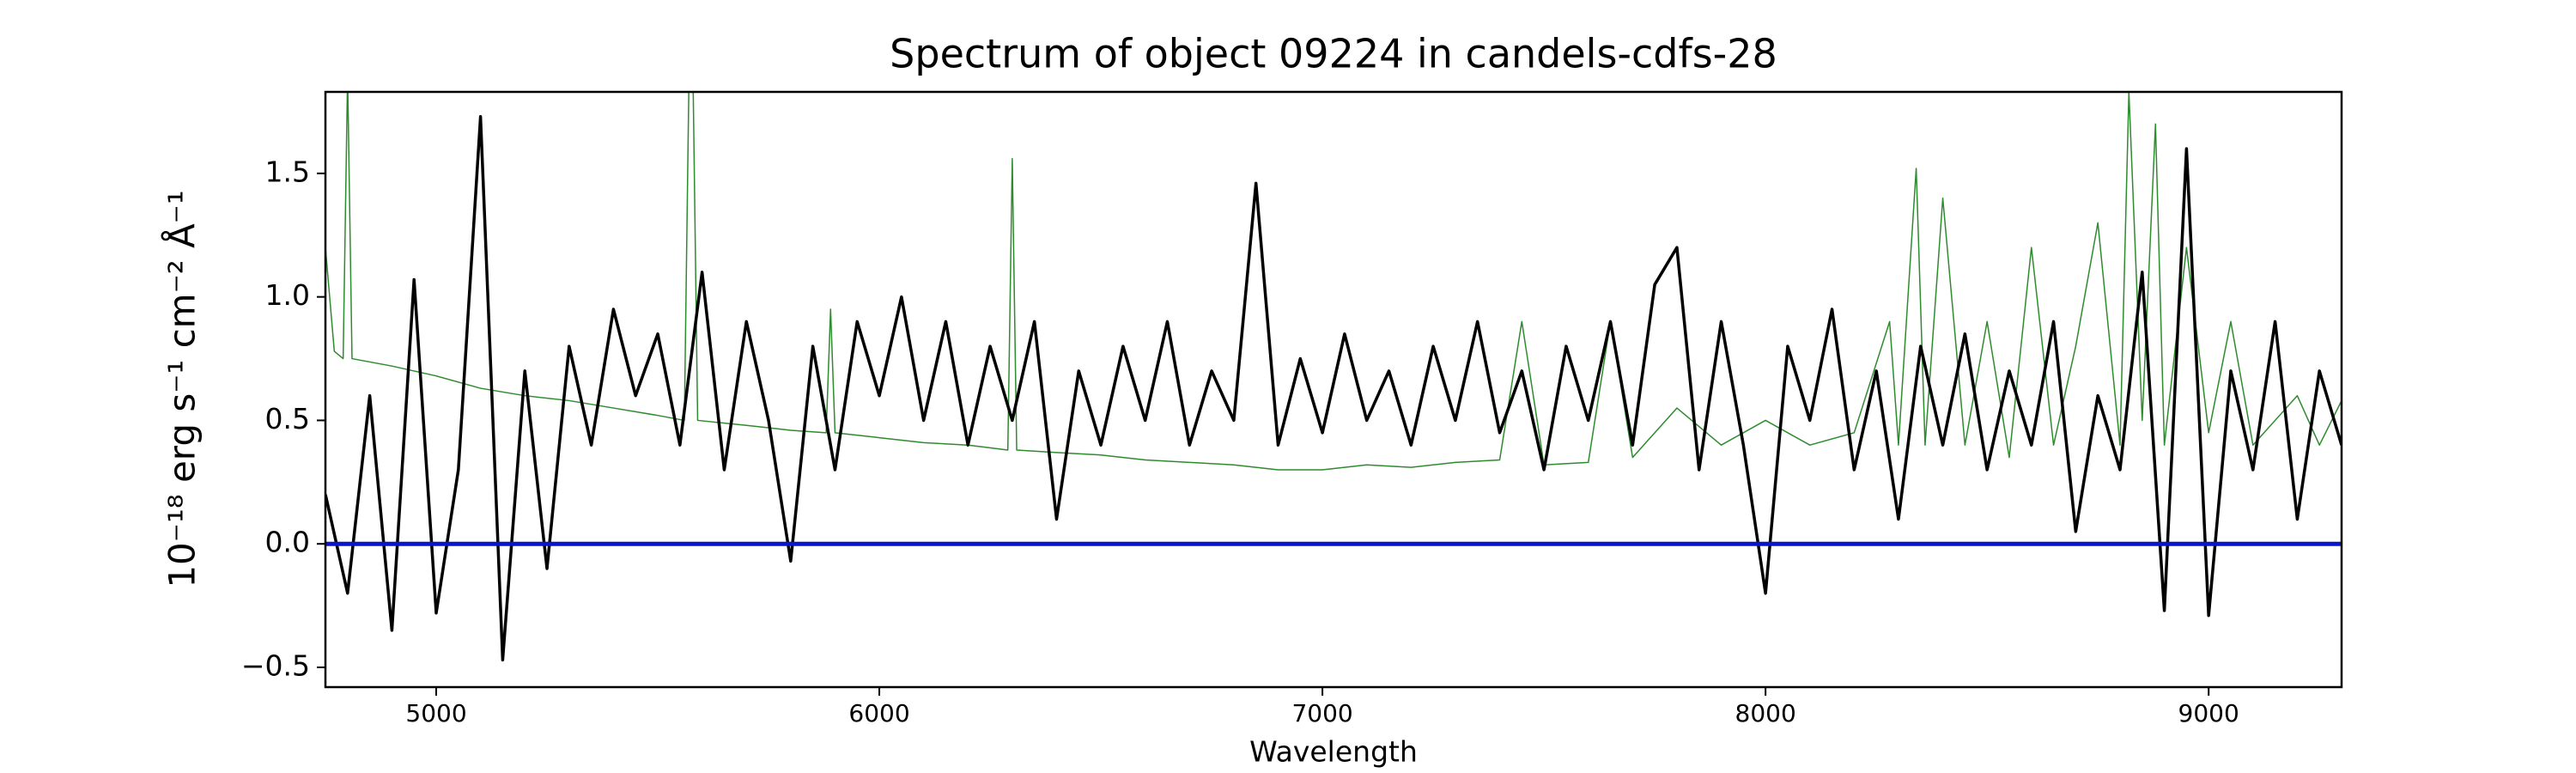 This screenshot has height=773, width=2576. What do you see at coordinates (1334, 752) in the screenshot?
I see `x-axis-label: Wavelength` at bounding box center [1334, 752].